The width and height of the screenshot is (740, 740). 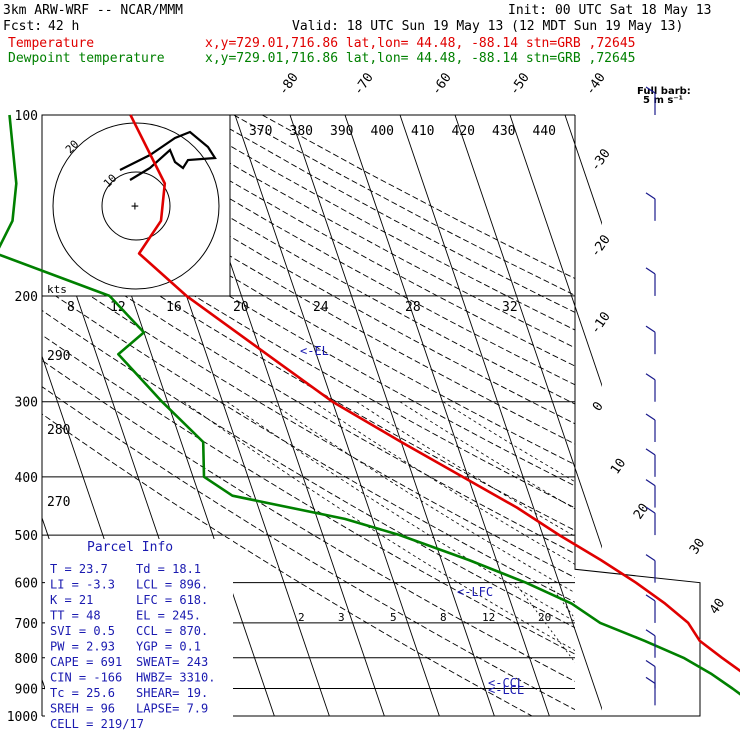 What do you see at coordinates (664, 91) in the screenshot?
I see `full-barb-label: Full barb:` at bounding box center [664, 91].